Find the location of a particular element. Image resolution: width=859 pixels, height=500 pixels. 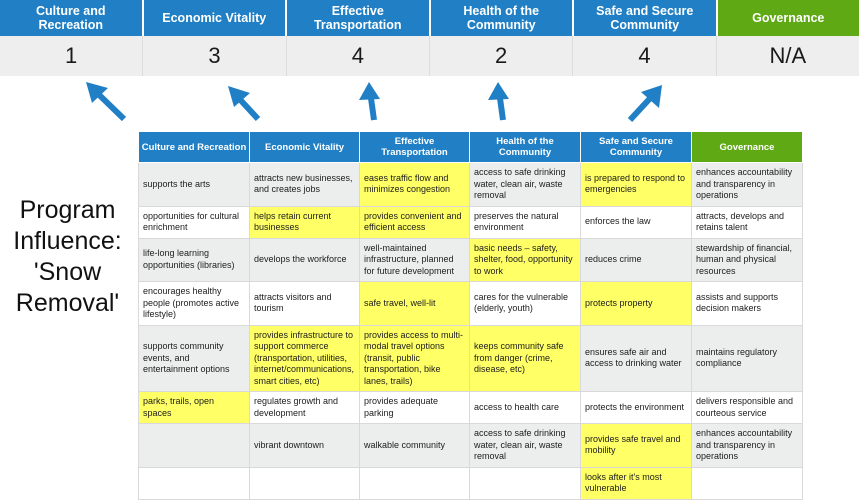

matrix-header-health-of-the-community: Health of the Community is located at coordinates (525, 147).